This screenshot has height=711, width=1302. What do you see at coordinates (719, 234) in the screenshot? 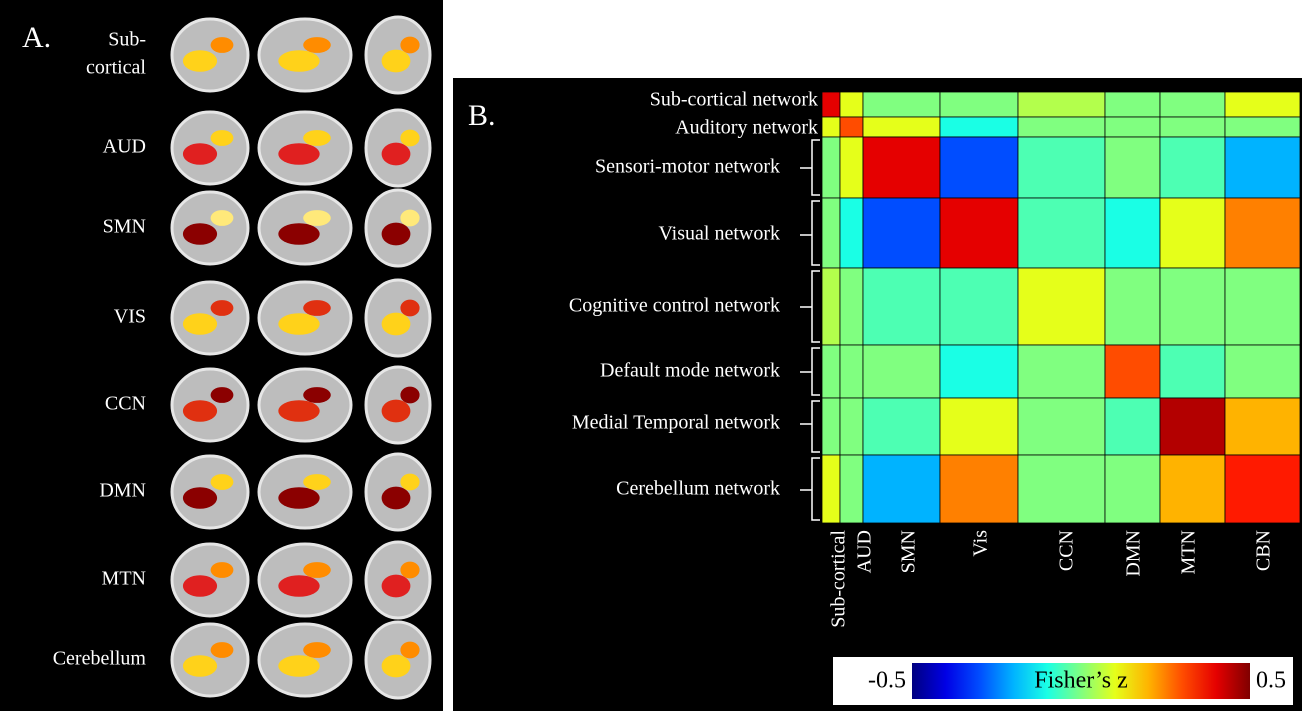
I see `row-label: Visual network` at bounding box center [719, 234].